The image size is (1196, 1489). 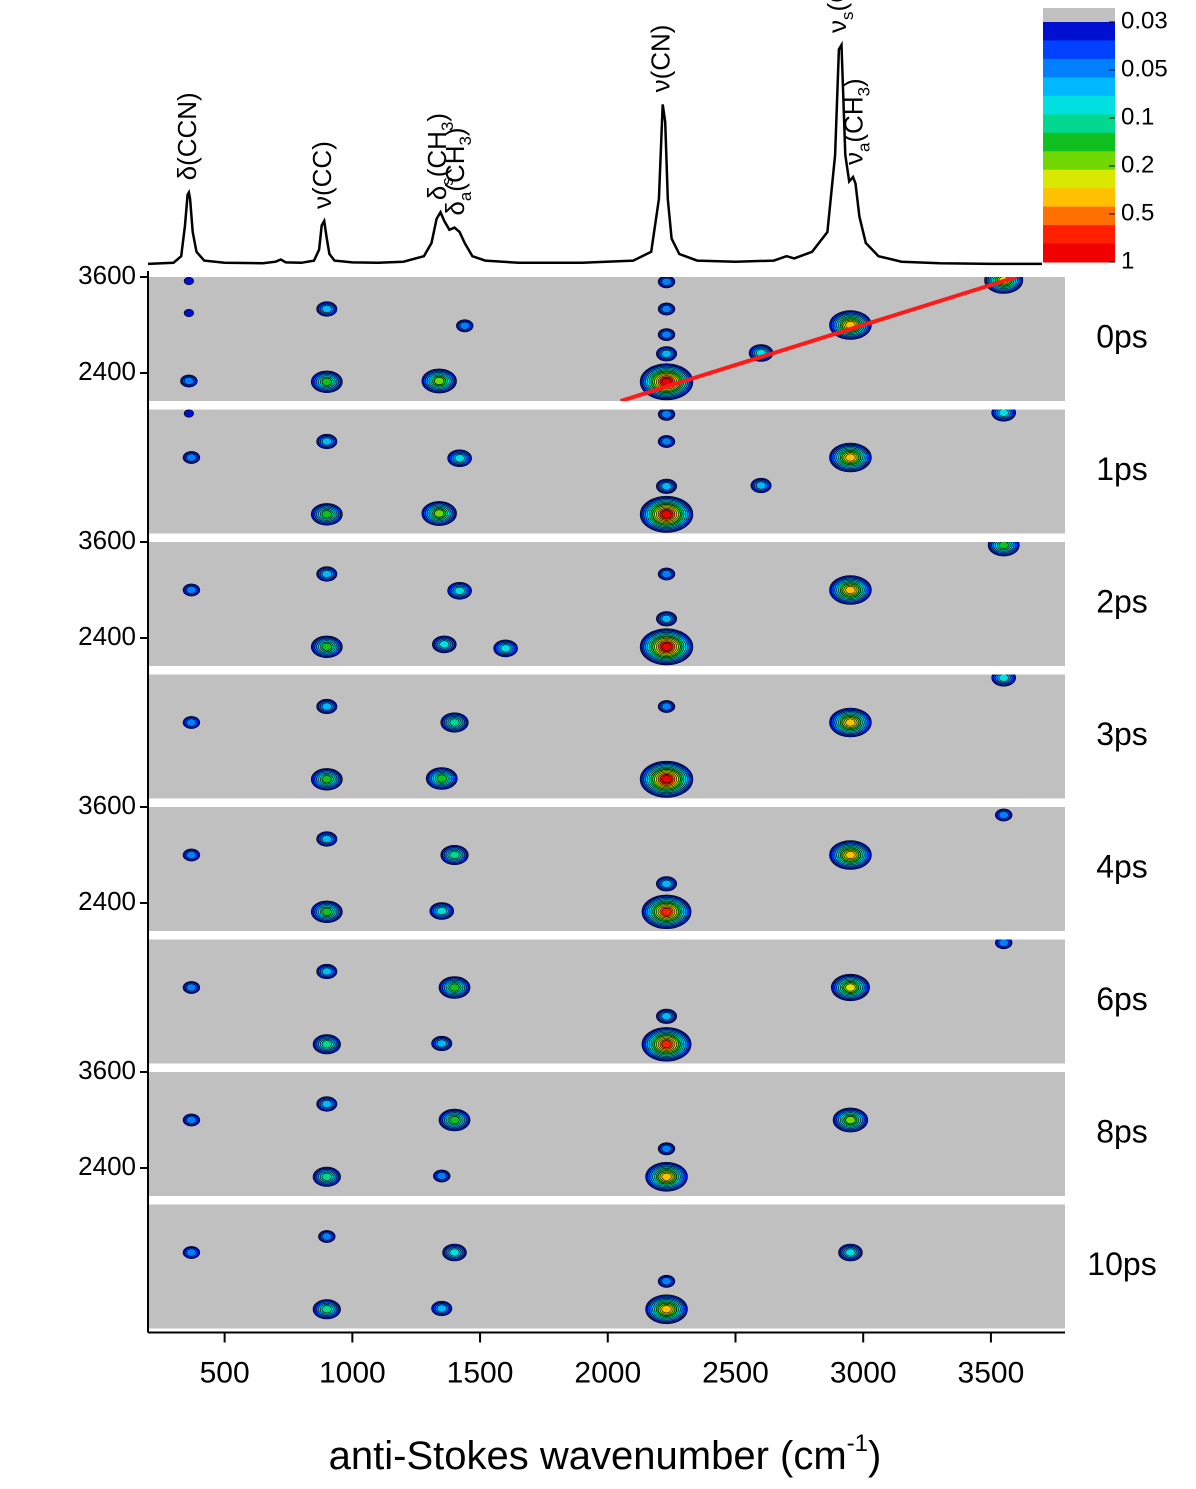 I want to click on x-tick-label: 1500, so click(x=480, y=1372).